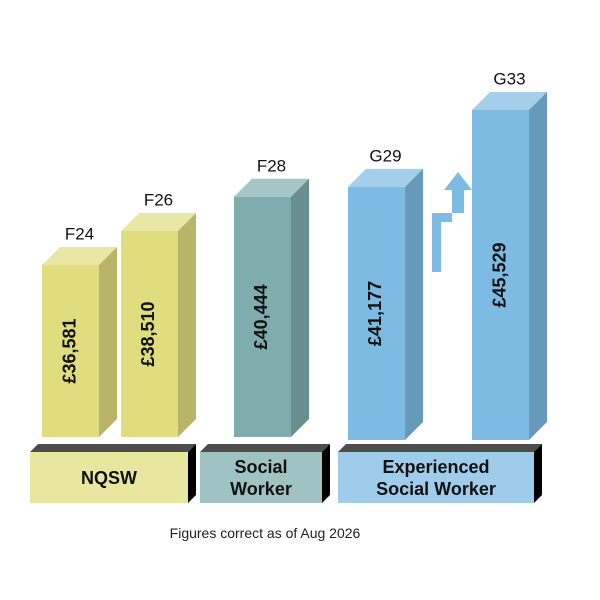  What do you see at coordinates (158, 199) in the screenshot?
I see `grade-label: F26` at bounding box center [158, 199].